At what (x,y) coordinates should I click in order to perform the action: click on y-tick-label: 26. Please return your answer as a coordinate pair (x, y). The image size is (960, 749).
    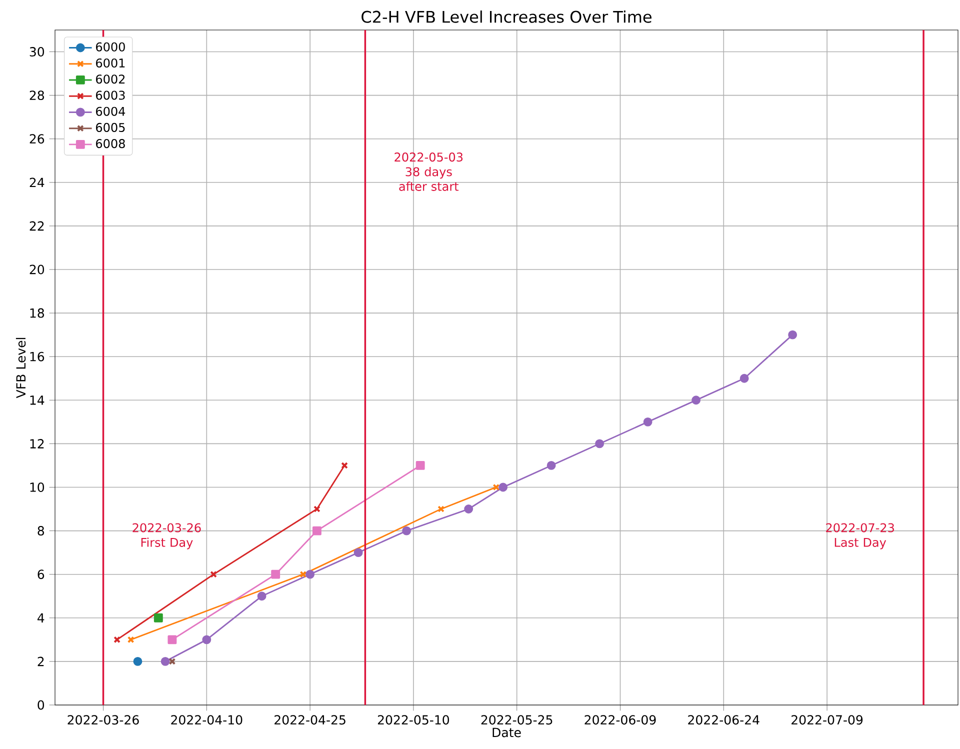
    Looking at the image, I should click on (37, 139).